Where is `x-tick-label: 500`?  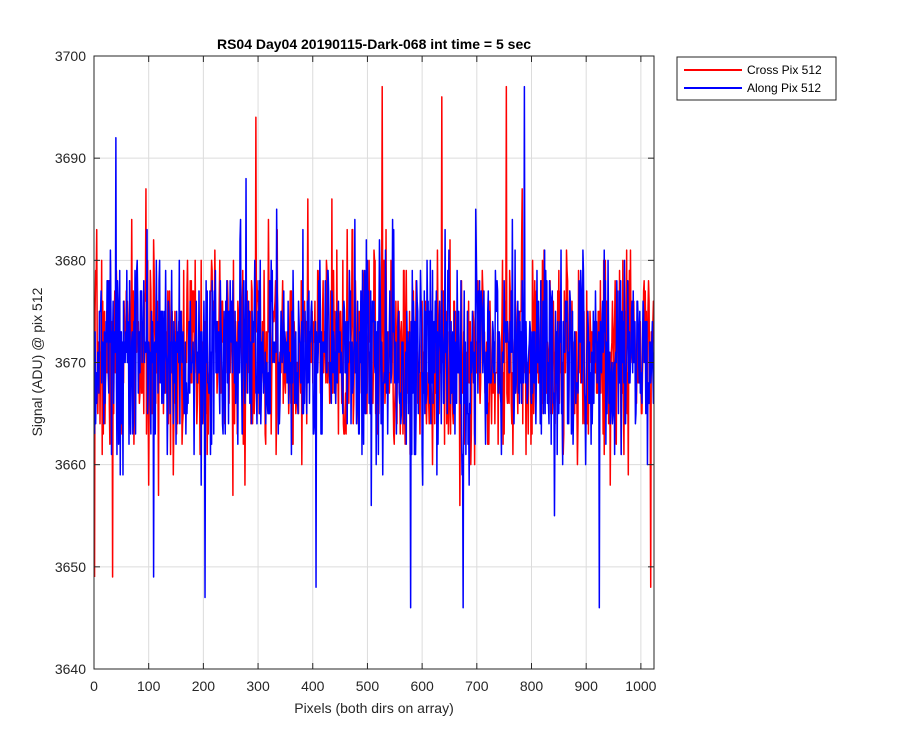
x-tick-label: 500 is located at coordinates (368, 686).